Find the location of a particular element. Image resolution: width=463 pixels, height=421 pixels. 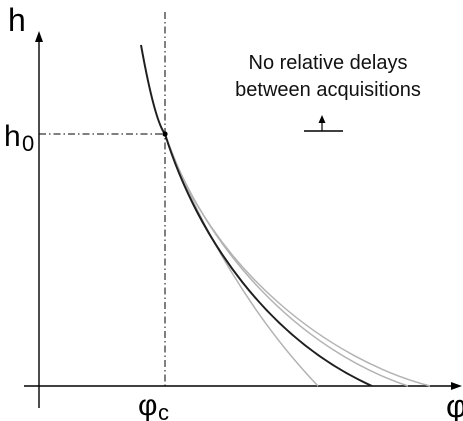

x-axis-label: φ is located at coordinates (454, 404).